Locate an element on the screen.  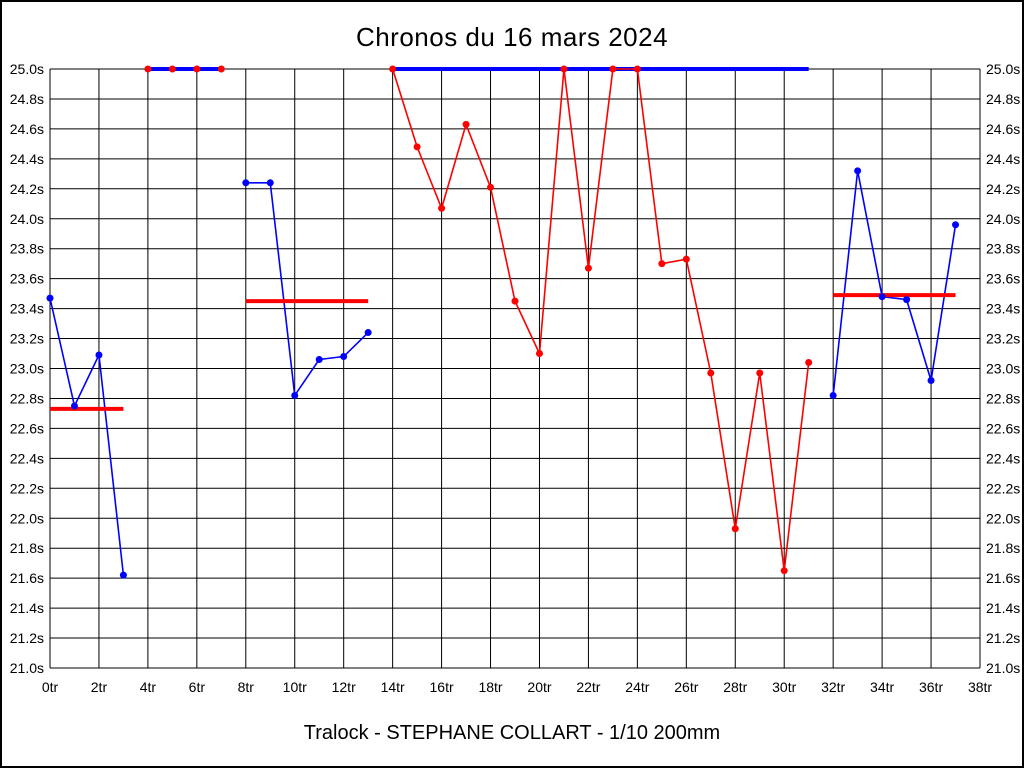
x-tick-label: 4tr is located at coordinates (148, 687).